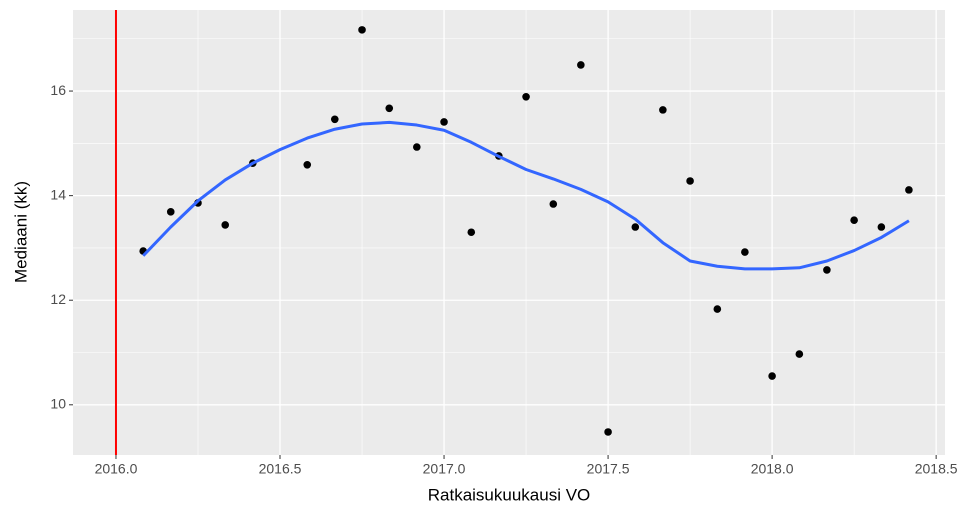 Image resolution: width=965 pixels, height=512 pixels. Describe the element at coordinates (608, 469) in the screenshot. I see `x-tick-label: 2017.5` at that location.